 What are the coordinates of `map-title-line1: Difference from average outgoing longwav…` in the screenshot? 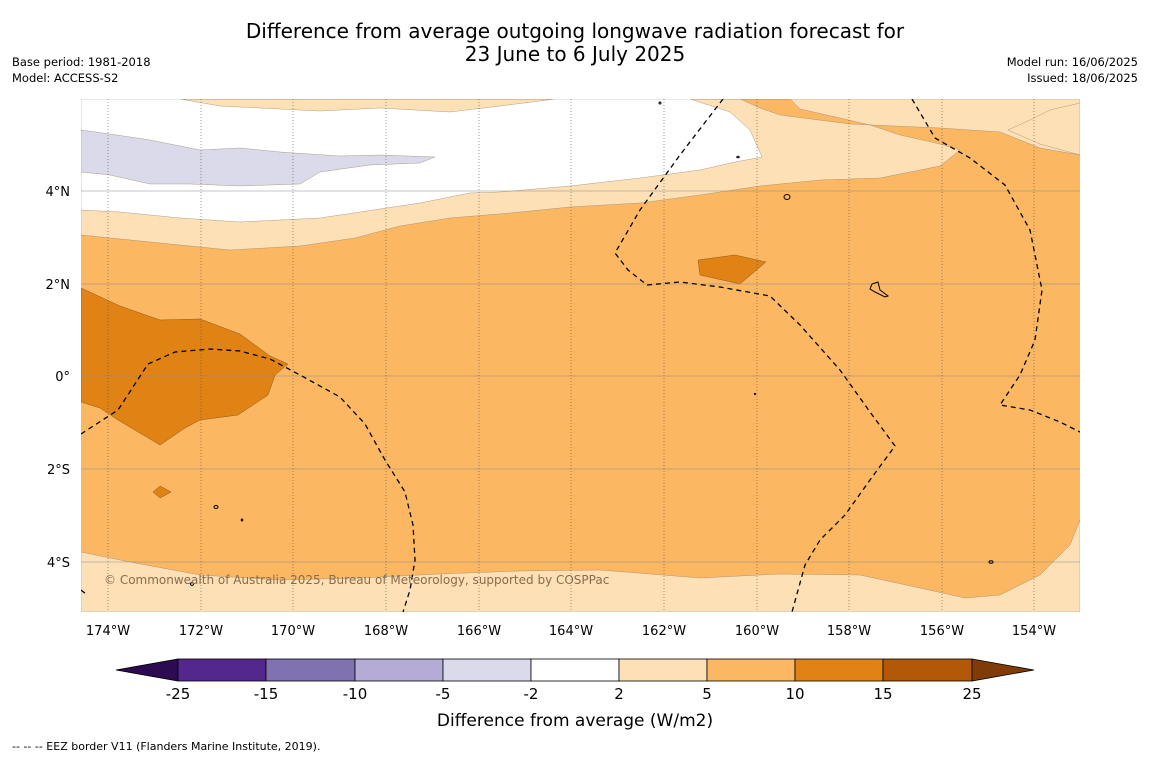 It's located at (575, 31).